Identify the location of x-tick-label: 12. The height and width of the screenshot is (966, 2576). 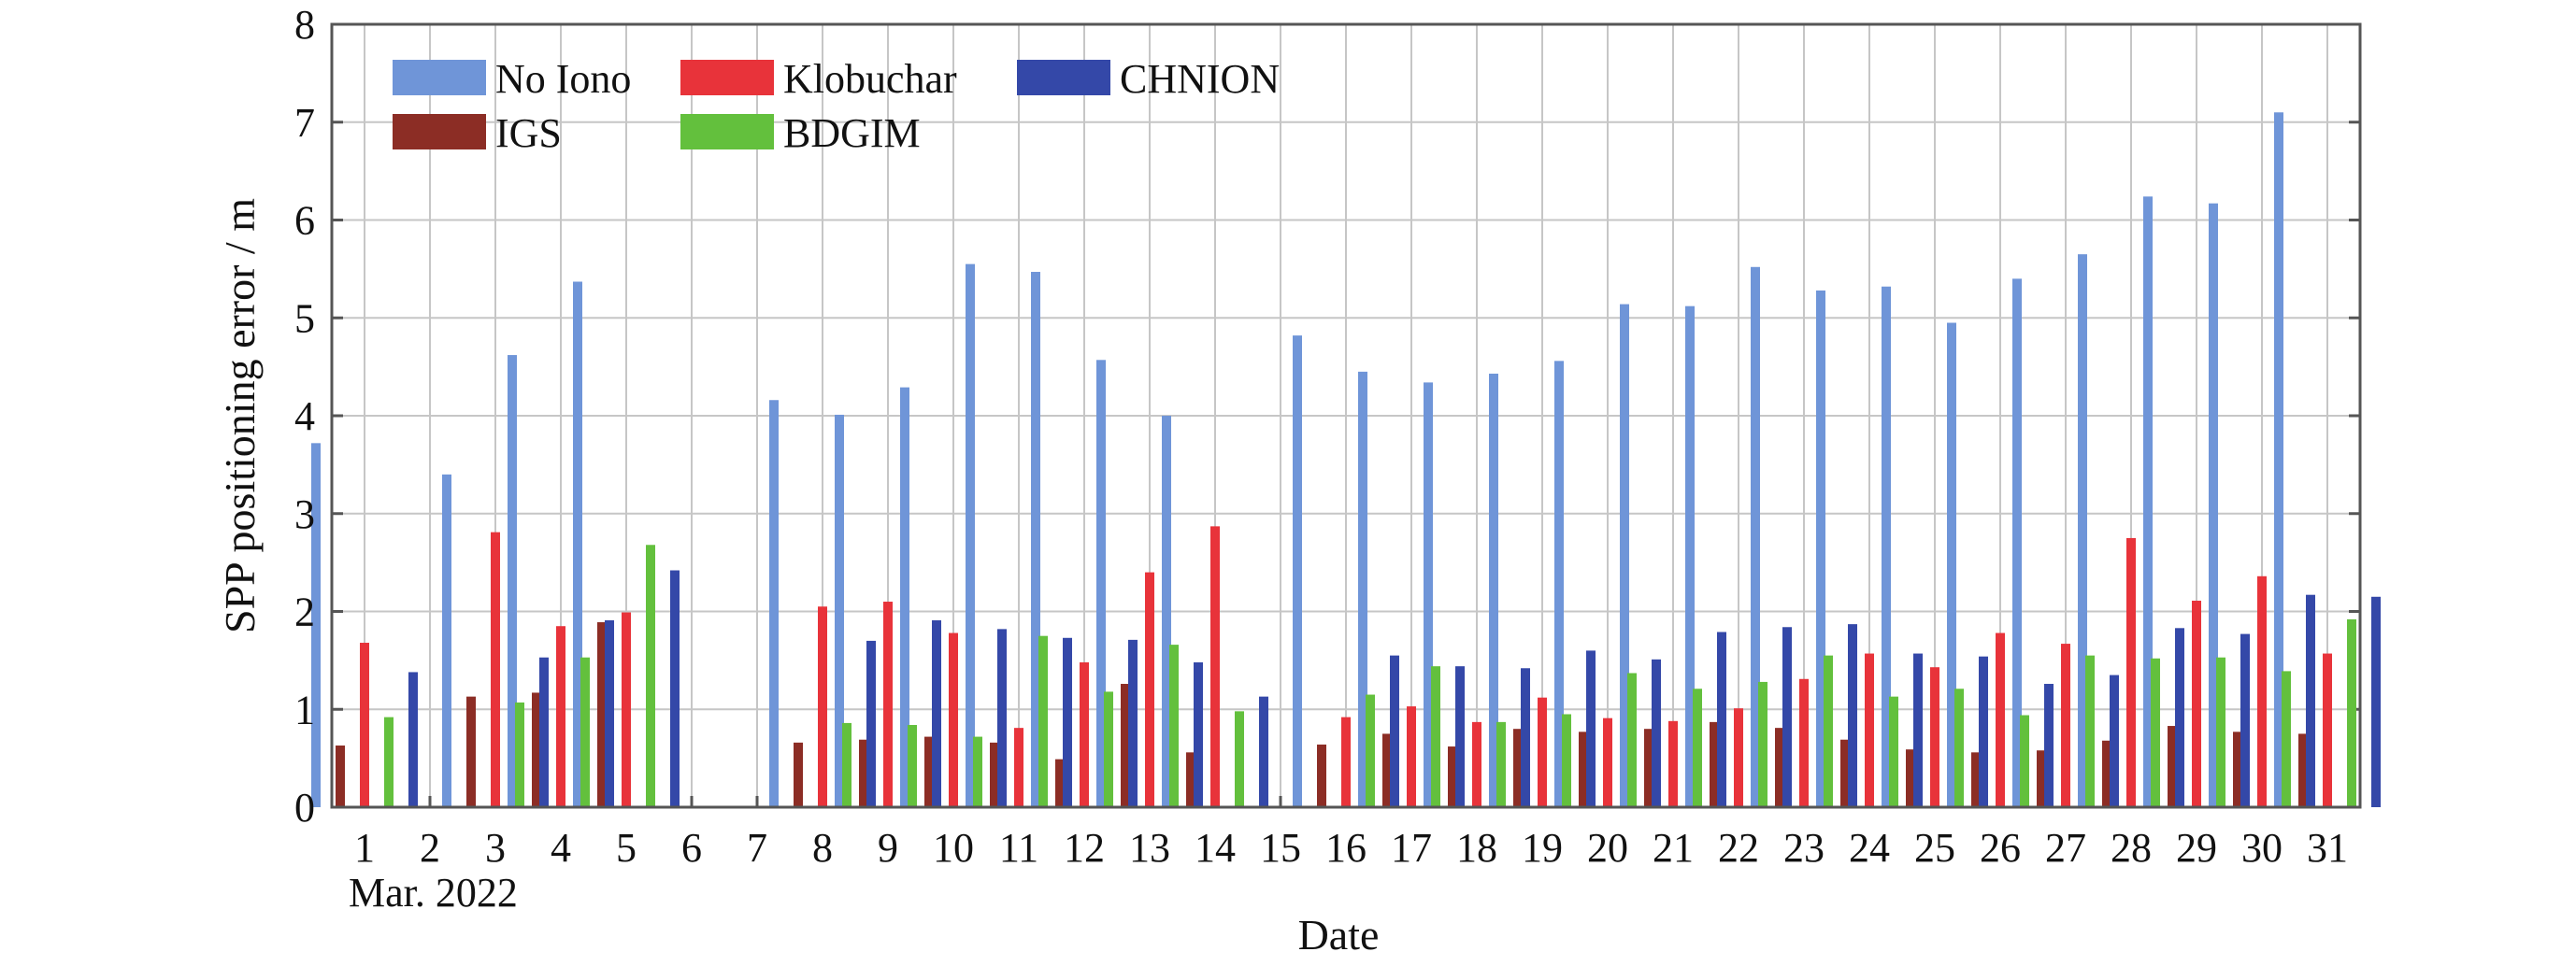
(1084, 848).